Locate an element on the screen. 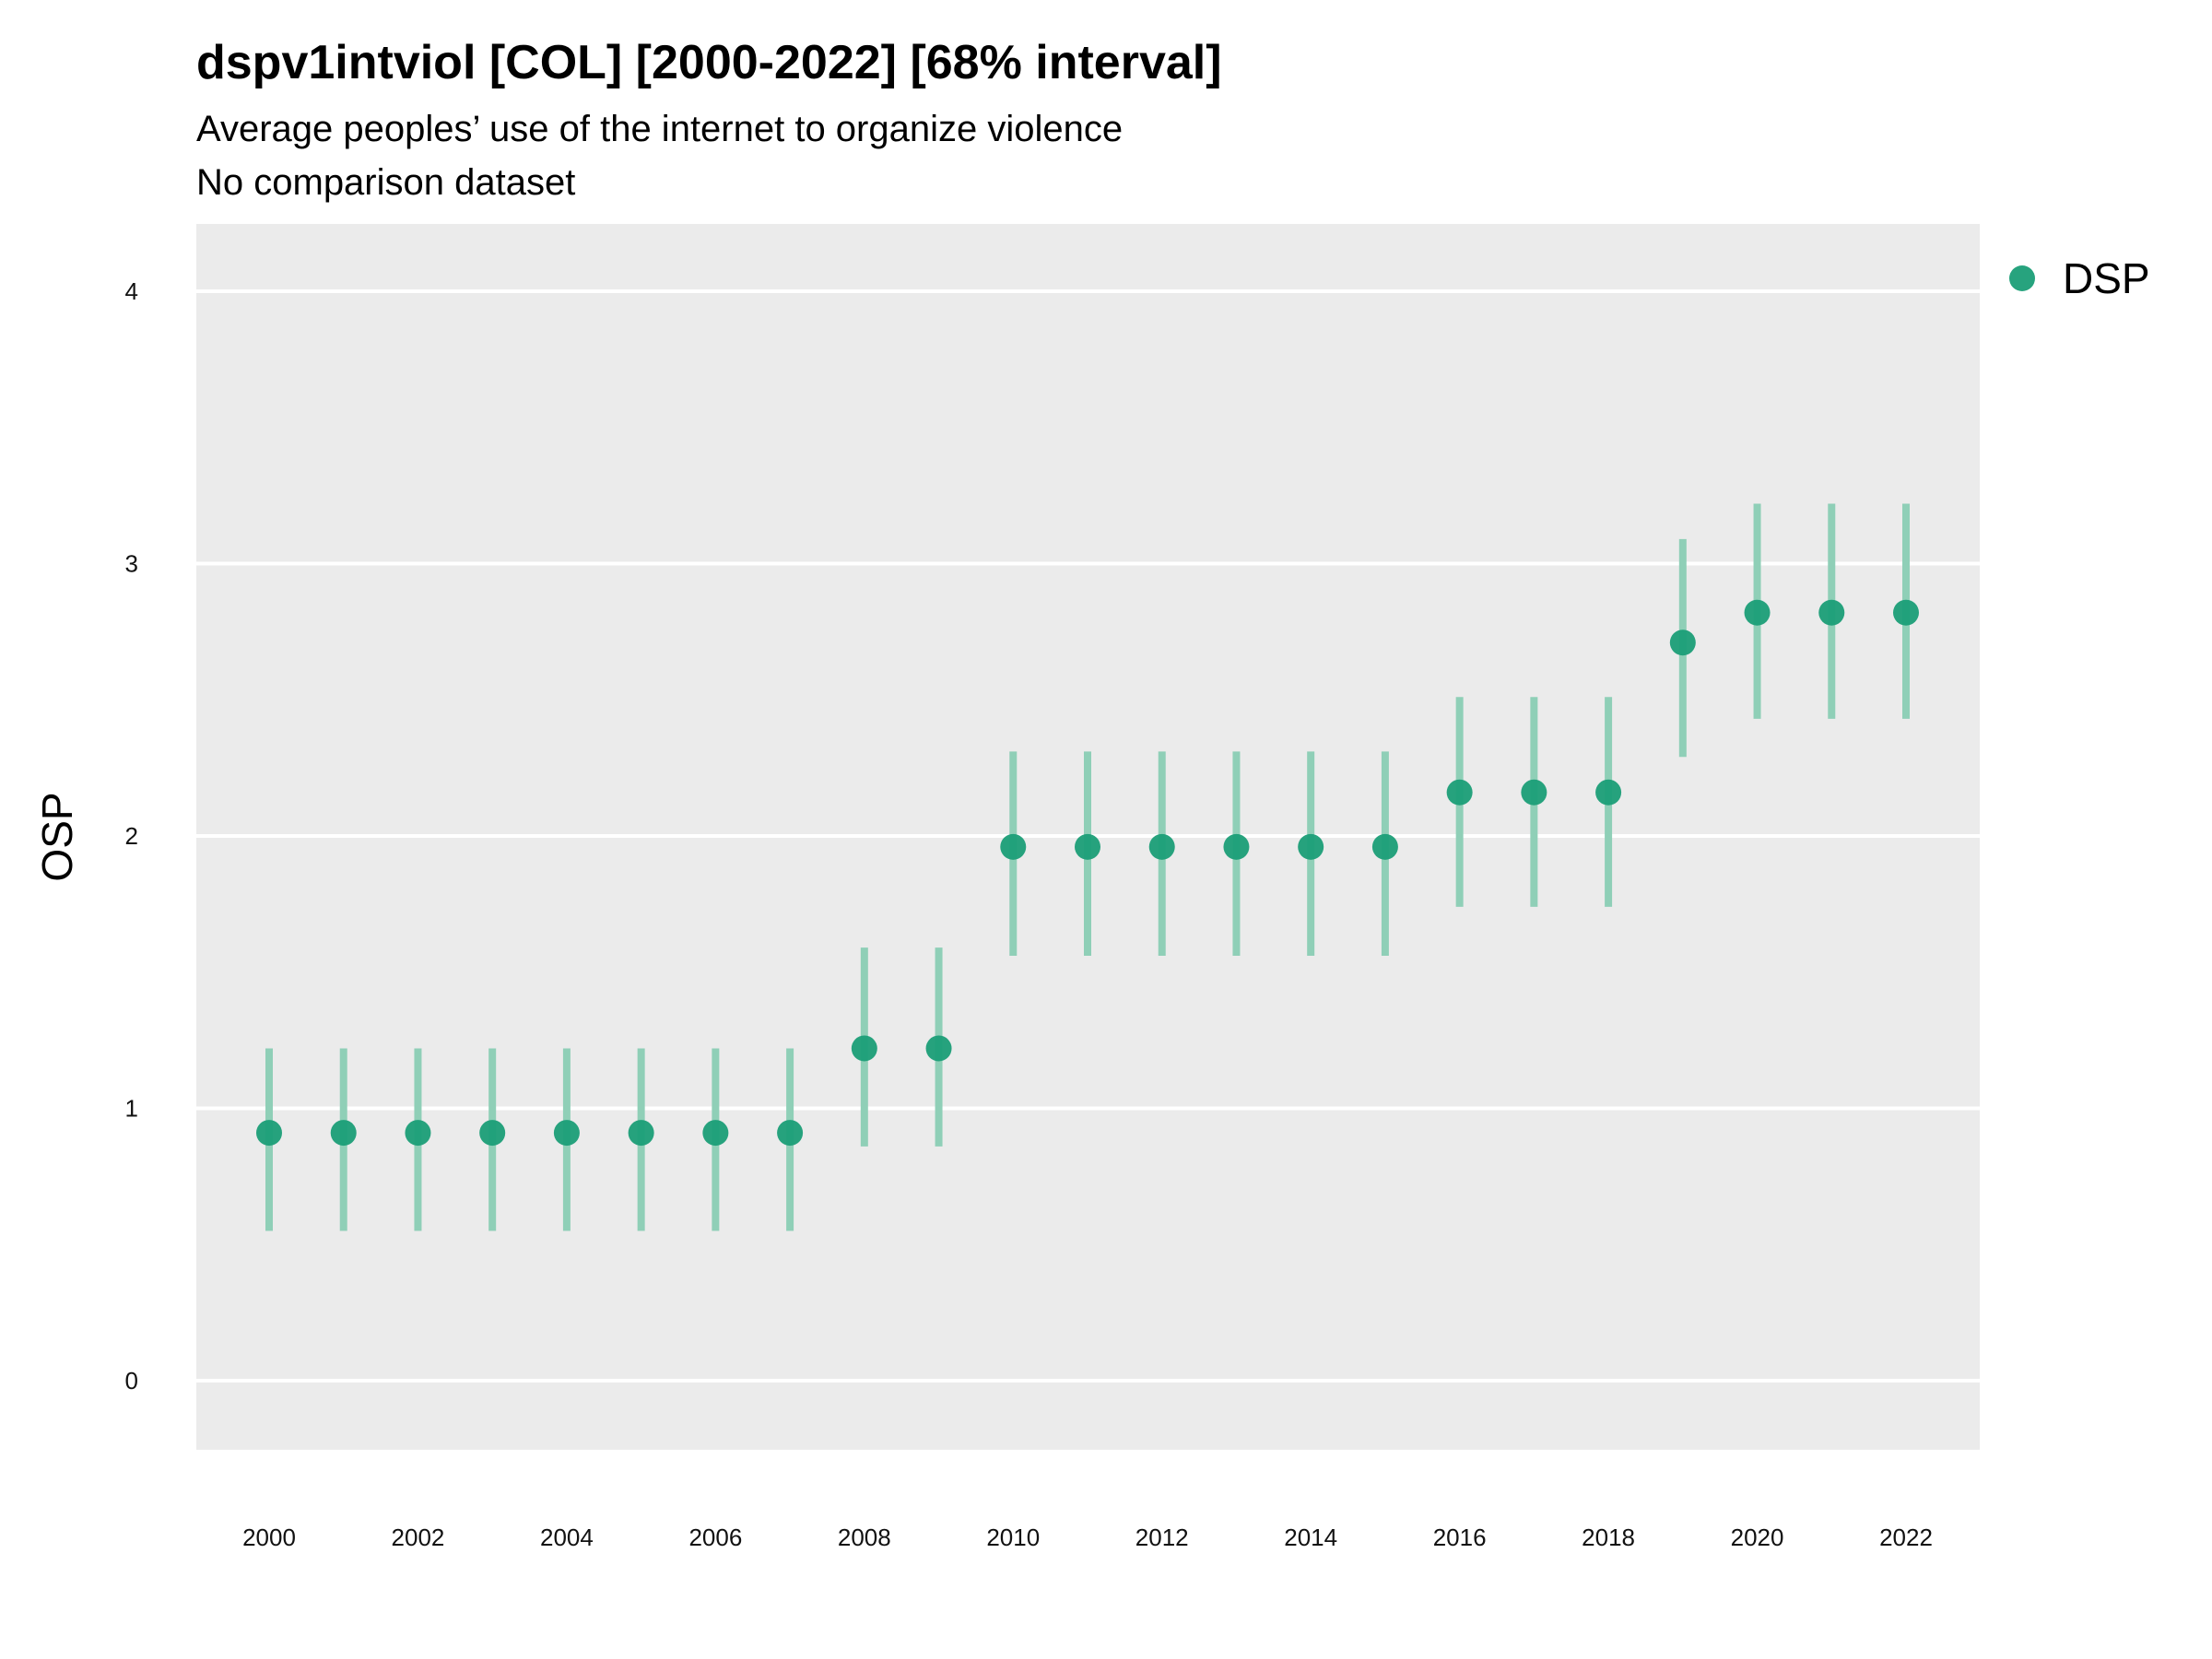 Image resolution: width=2212 pixels, height=1659 pixels. data-point-2012 is located at coordinates (1161, 846).